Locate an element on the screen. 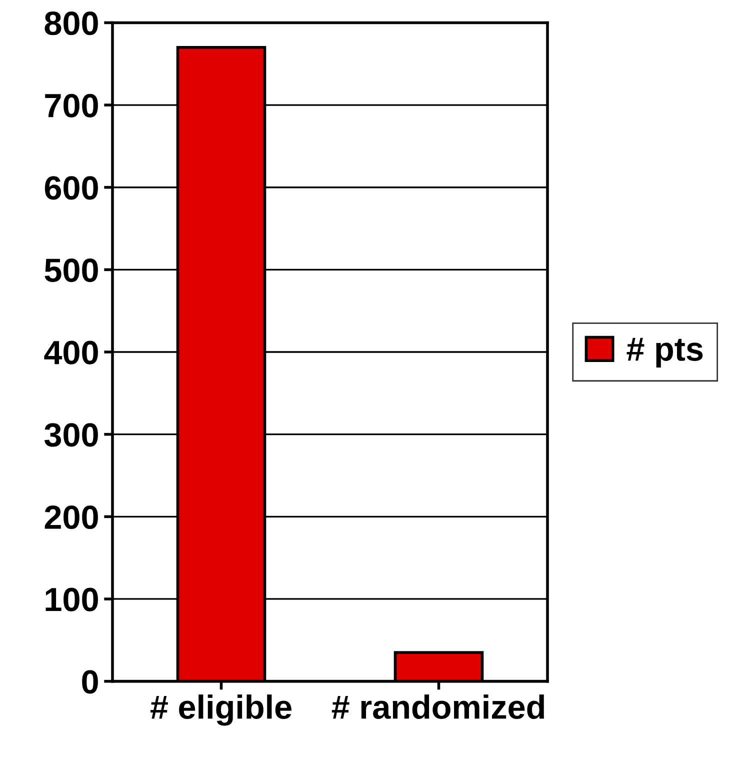 The height and width of the screenshot is (757, 750). y-tick-label: 500 is located at coordinates (71, 270).